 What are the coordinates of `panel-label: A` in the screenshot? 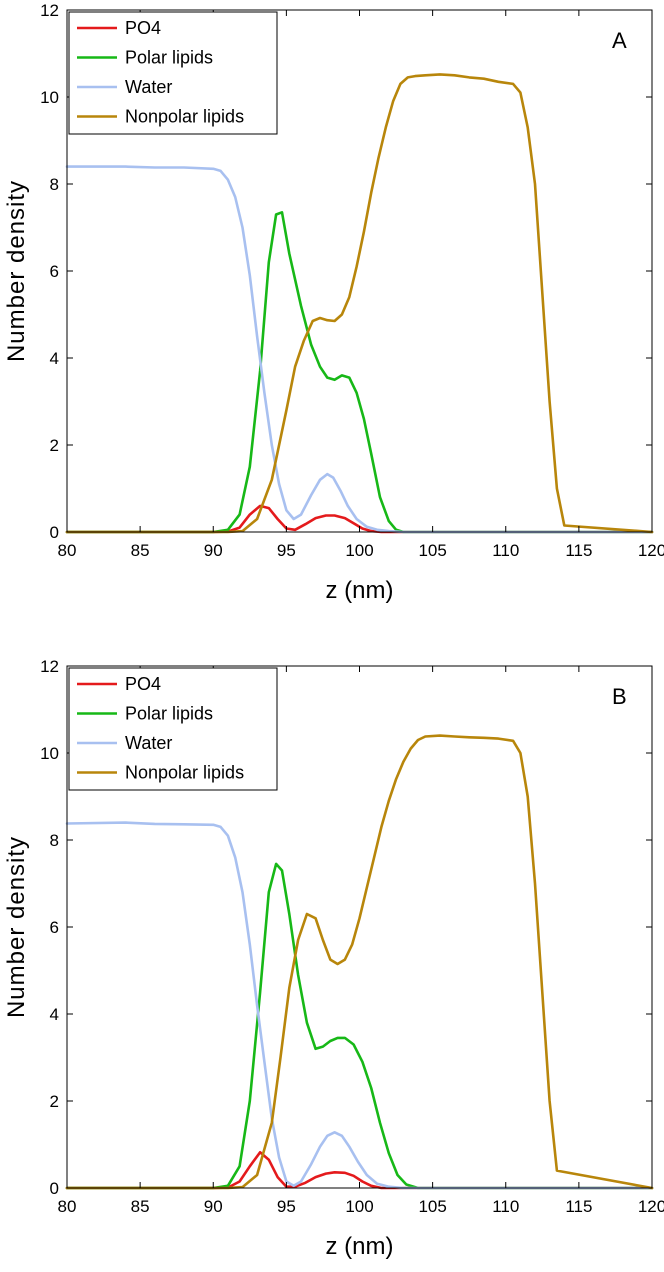 It's located at (619, 40).